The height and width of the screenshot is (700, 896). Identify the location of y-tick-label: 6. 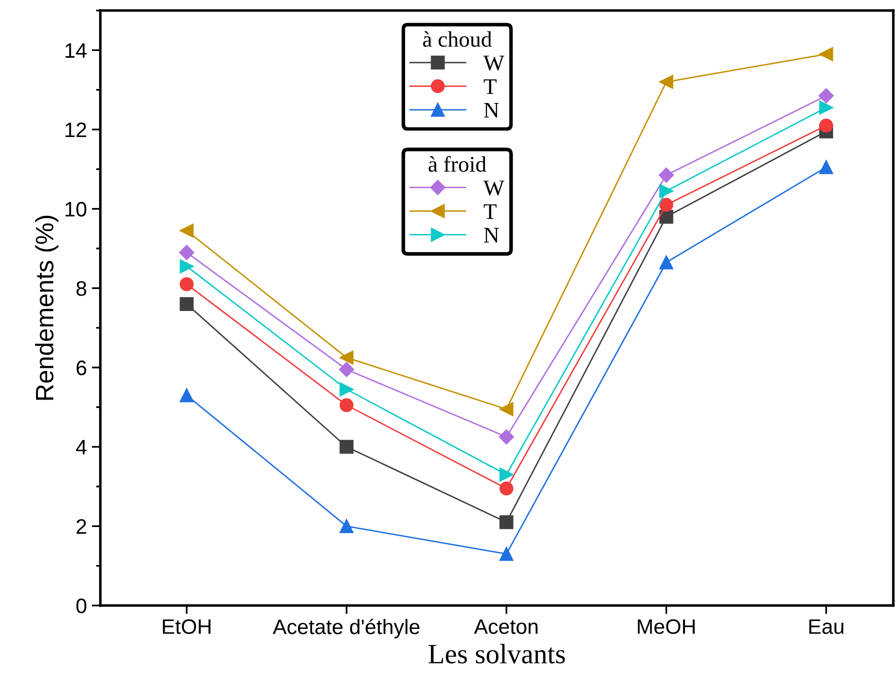
(81, 368).